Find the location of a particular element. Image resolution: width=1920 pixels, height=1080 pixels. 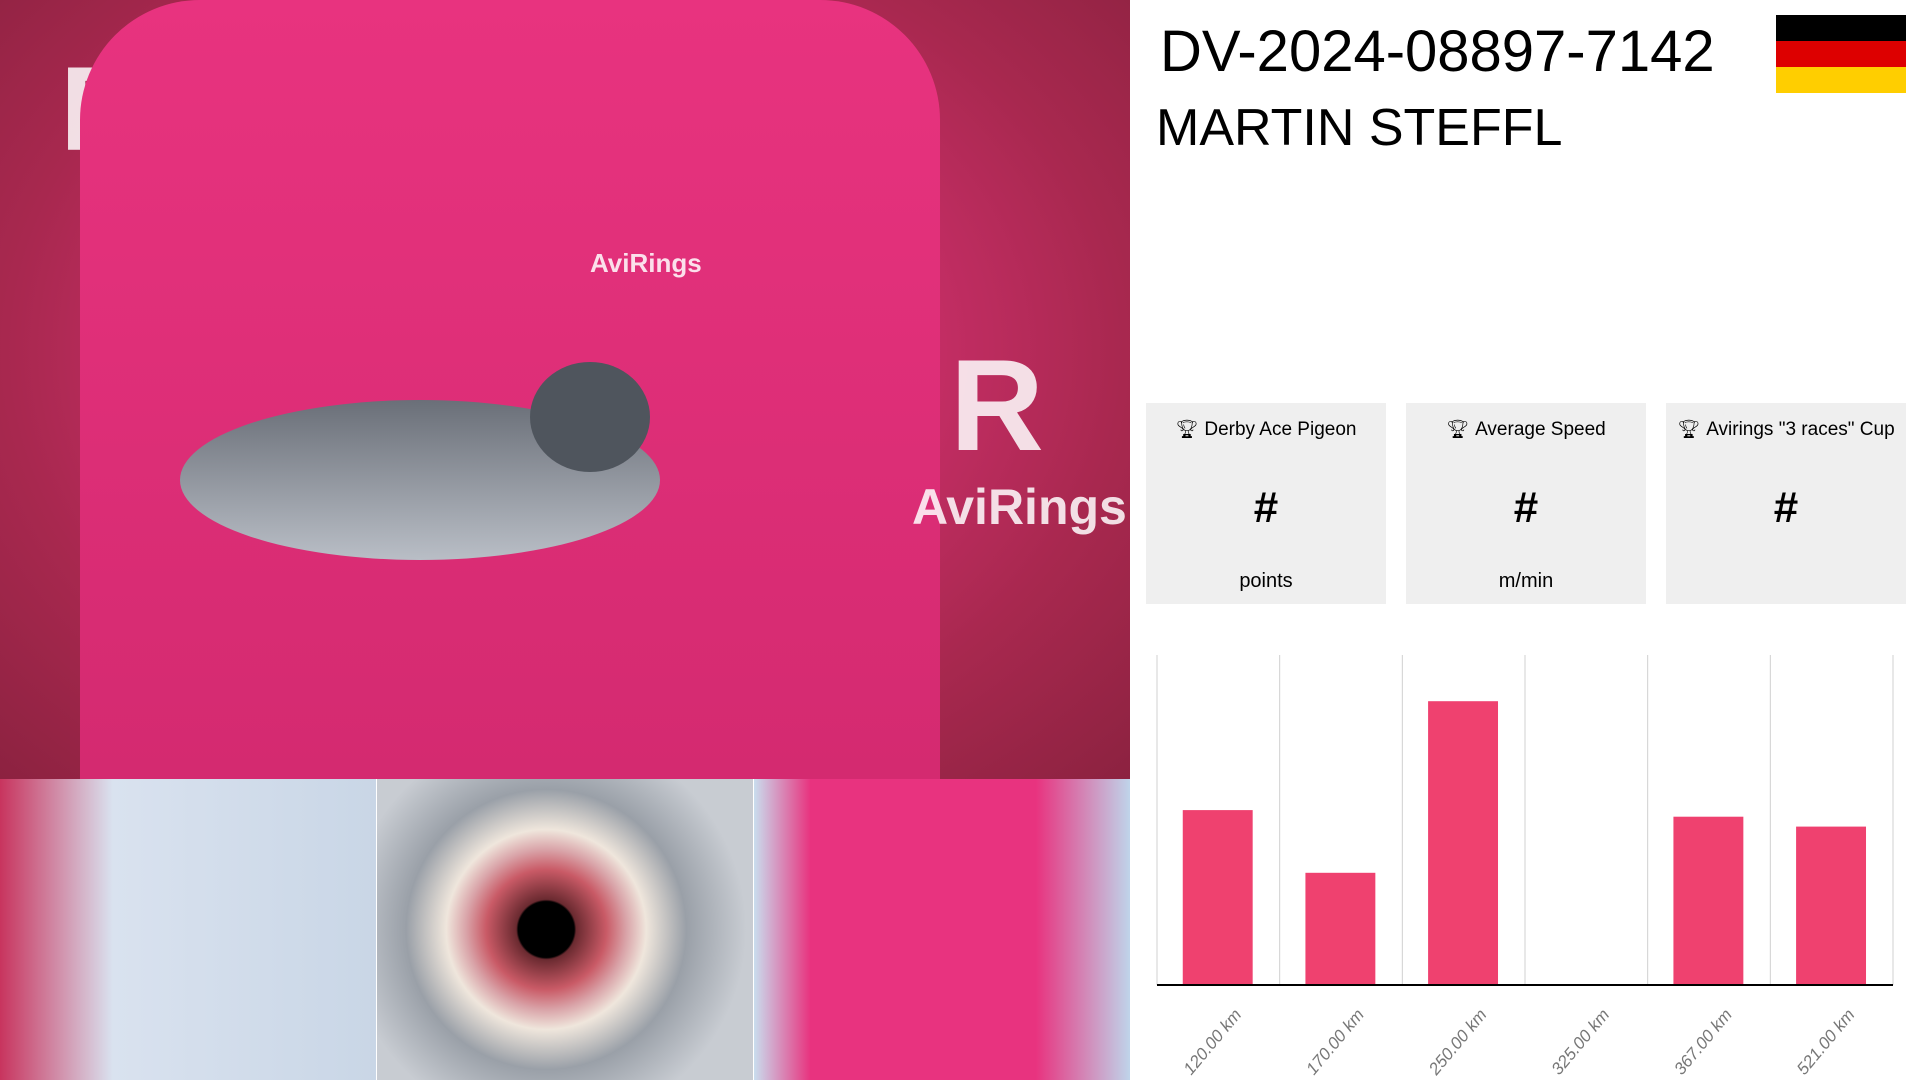

x-tick-label: 367.00 km is located at coordinates (1703, 1041).